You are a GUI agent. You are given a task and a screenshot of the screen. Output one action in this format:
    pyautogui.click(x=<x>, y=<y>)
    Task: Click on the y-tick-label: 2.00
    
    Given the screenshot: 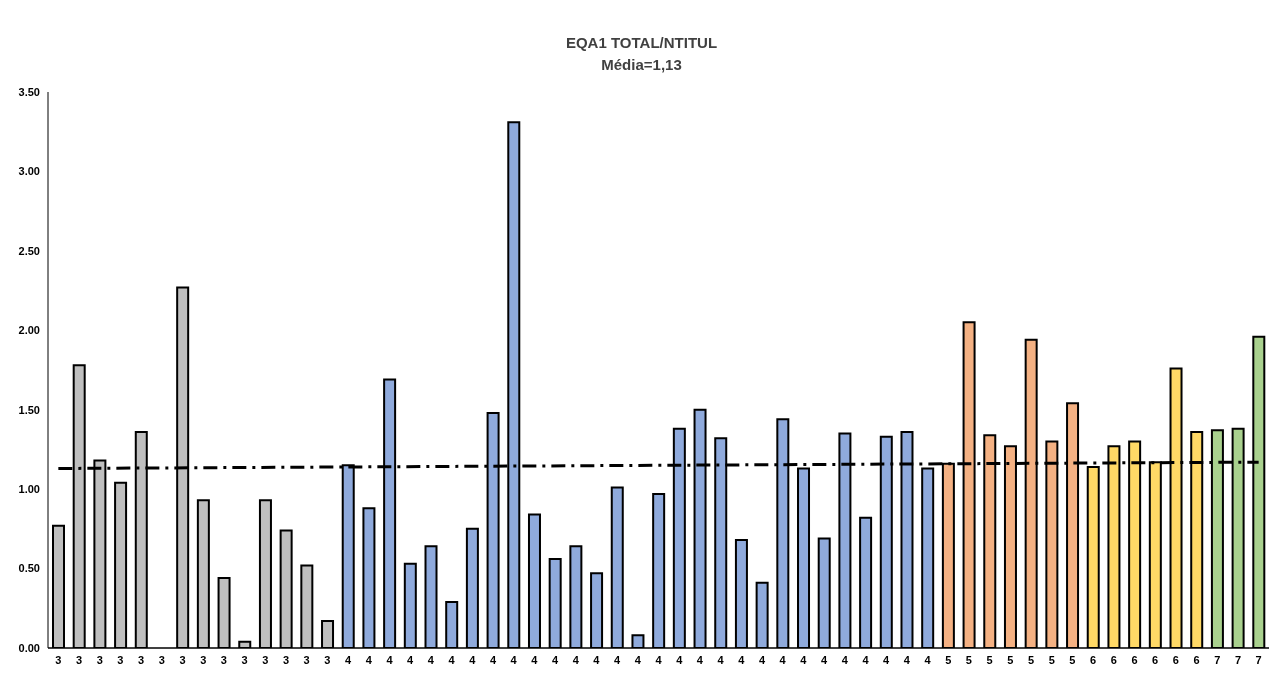 What is the action you would take?
    pyautogui.click(x=29, y=330)
    